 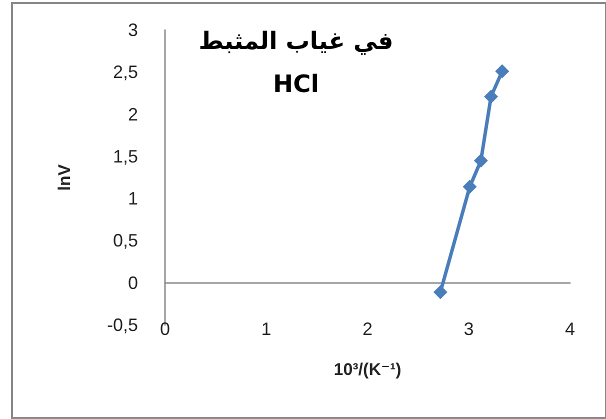 What do you see at coordinates (367, 329) in the screenshot?
I see `x-tick-label: 2` at bounding box center [367, 329].